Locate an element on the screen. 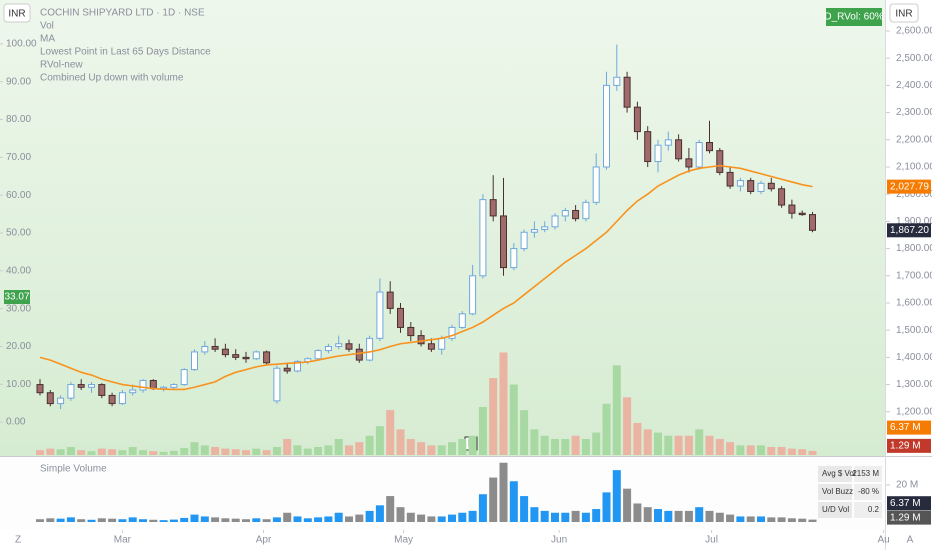  currency: INR is located at coordinates (903, 14).